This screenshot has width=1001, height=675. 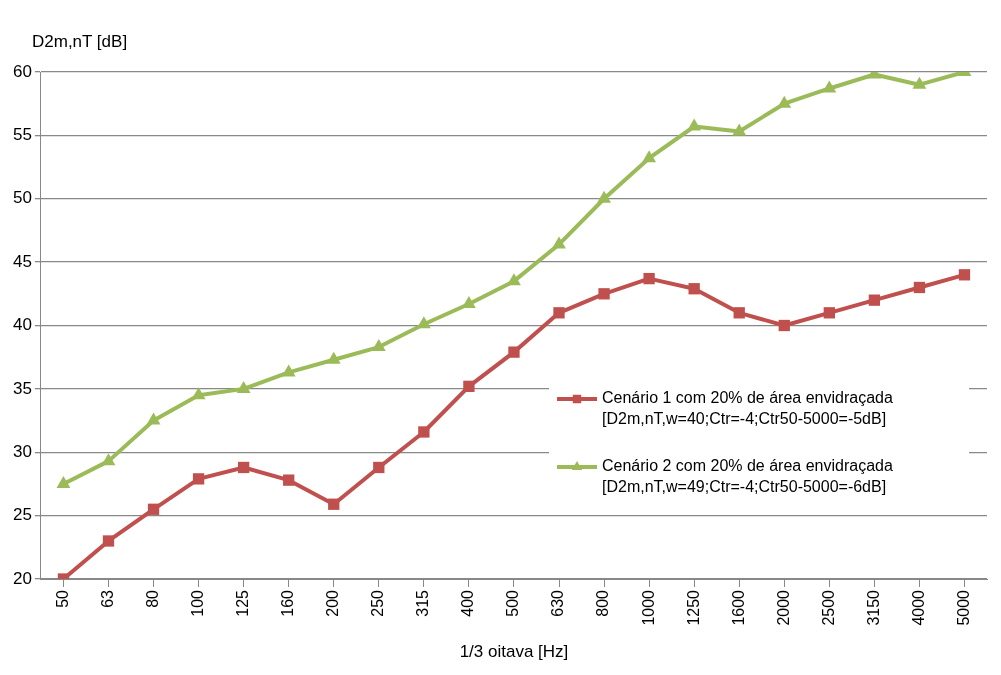 What do you see at coordinates (738, 607) in the screenshot?
I see `x-tick-label: 1600` at bounding box center [738, 607].